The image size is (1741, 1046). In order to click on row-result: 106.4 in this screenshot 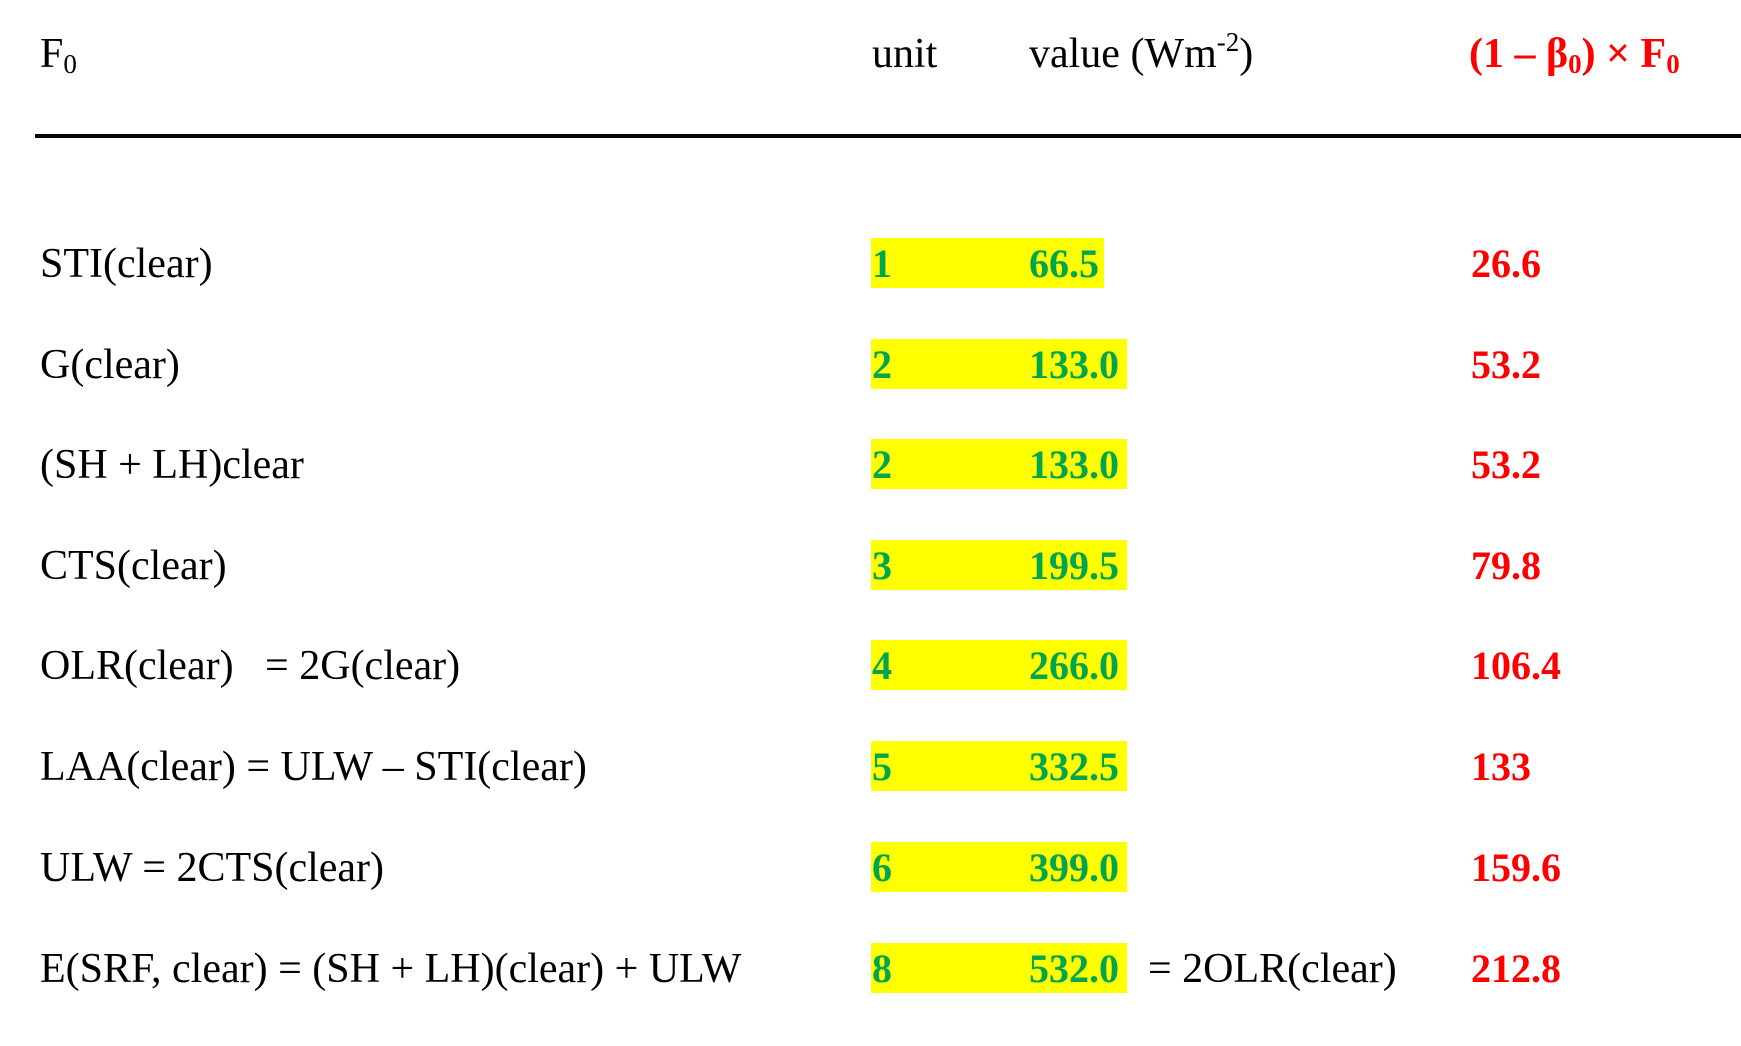, I will do `click(1516, 665)`.